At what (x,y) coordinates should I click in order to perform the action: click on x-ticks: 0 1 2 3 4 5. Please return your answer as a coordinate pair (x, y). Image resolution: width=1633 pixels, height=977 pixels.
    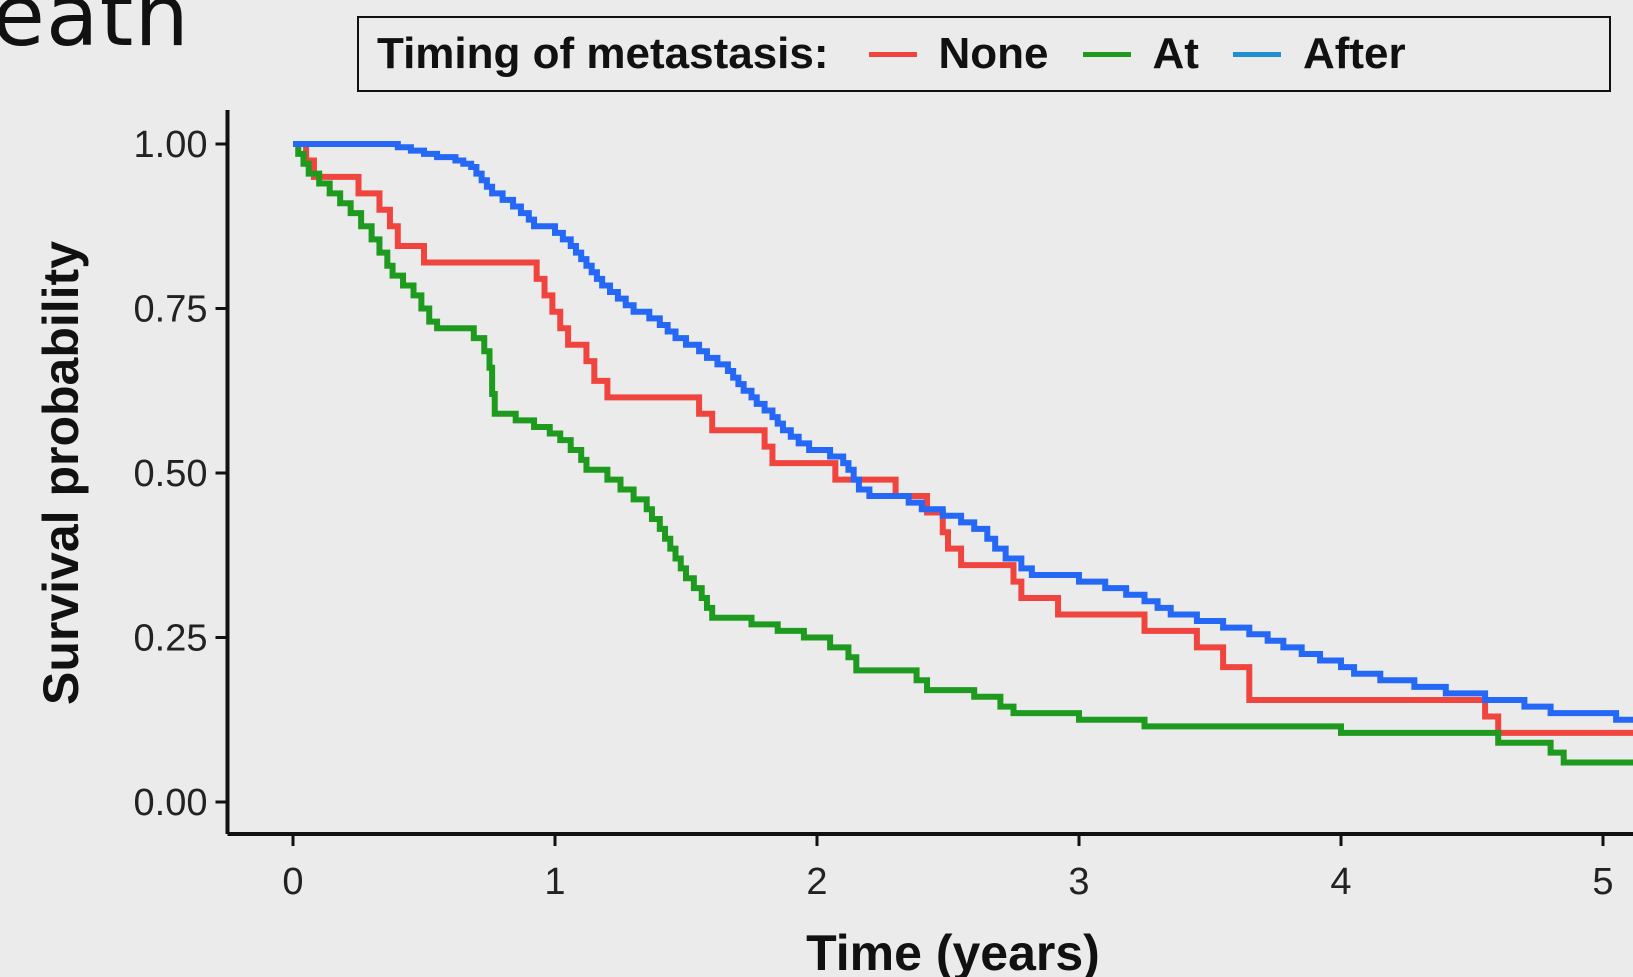
    Looking at the image, I should click on (948, 868).